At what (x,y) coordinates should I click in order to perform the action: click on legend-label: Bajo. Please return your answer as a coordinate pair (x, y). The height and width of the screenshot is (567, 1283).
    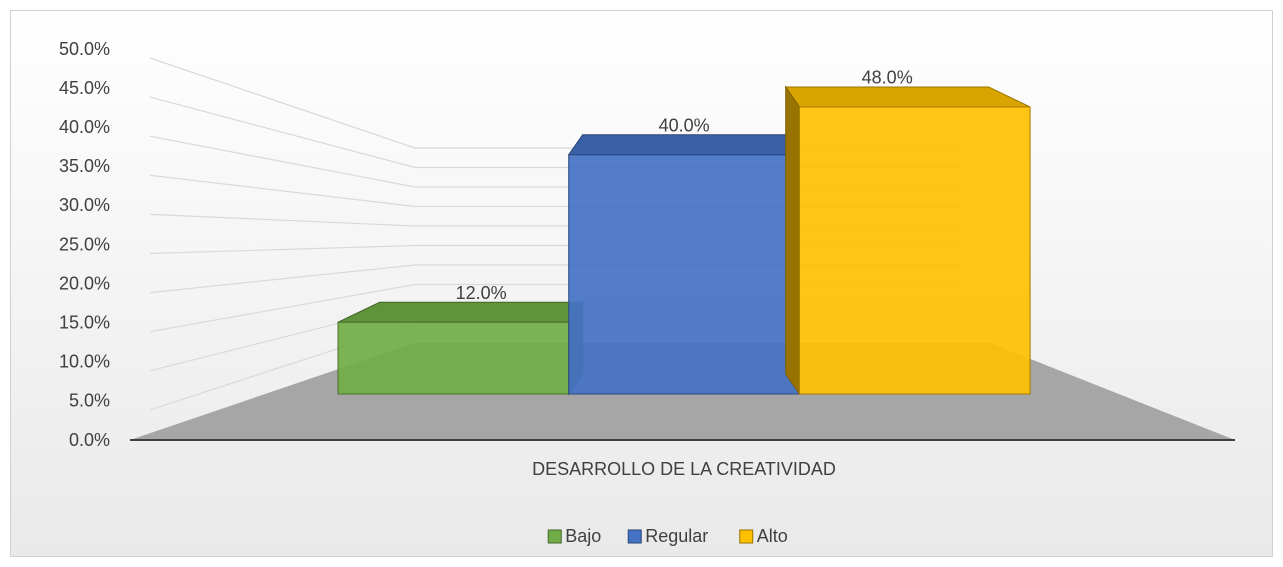
    Looking at the image, I should click on (583, 536).